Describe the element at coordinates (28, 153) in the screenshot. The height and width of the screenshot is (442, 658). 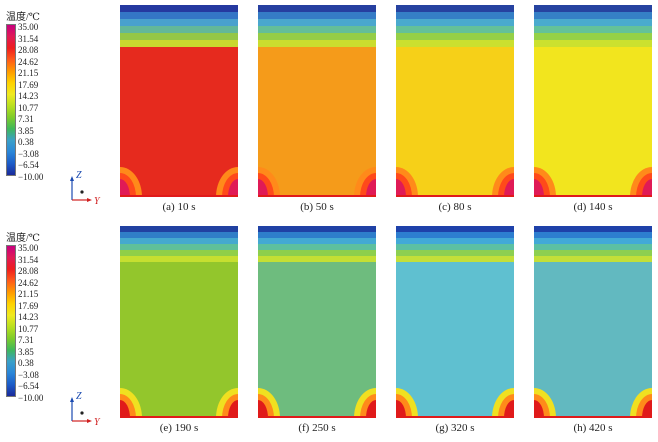
I see `legend-tick: −3.08` at that location.